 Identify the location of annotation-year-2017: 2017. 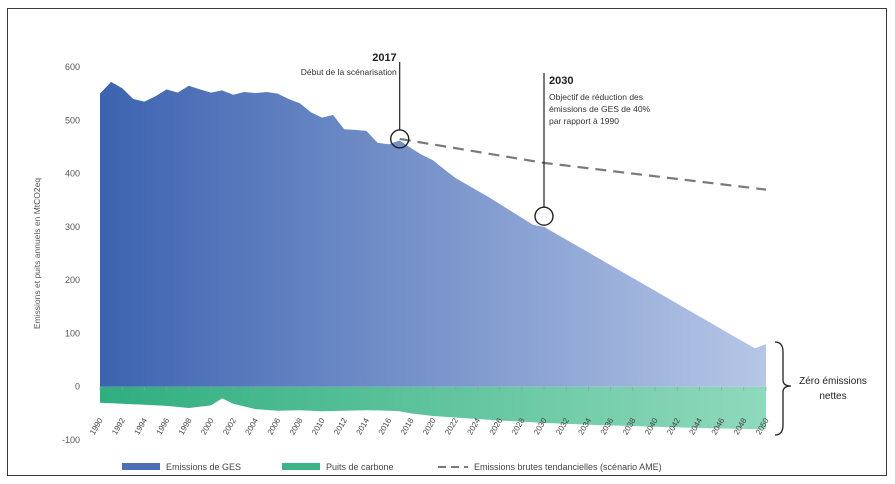
(384, 58).